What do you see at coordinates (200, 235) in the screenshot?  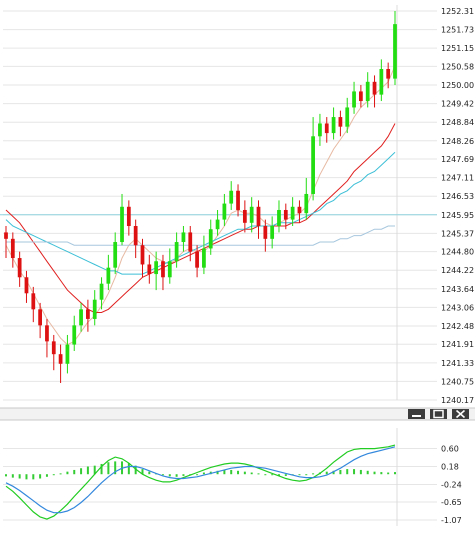 I see `ma-line-ma_longest` at bounding box center [200, 235].